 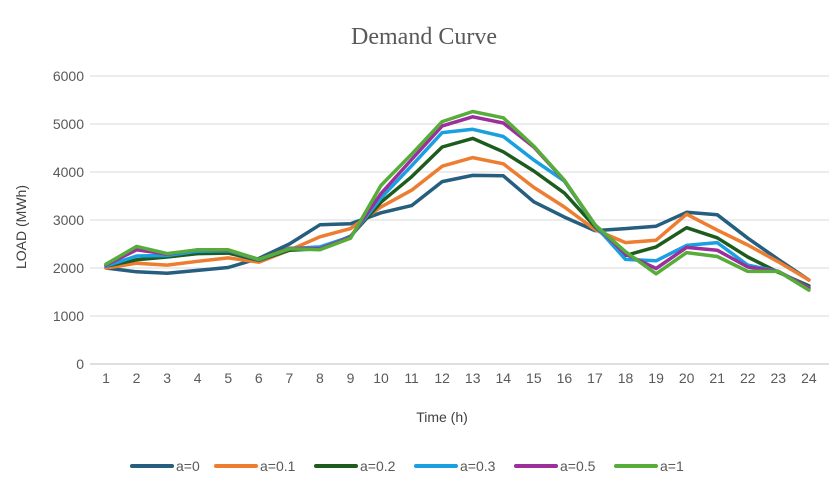 What do you see at coordinates (228, 378) in the screenshot?
I see `x-tick-label: 5` at bounding box center [228, 378].